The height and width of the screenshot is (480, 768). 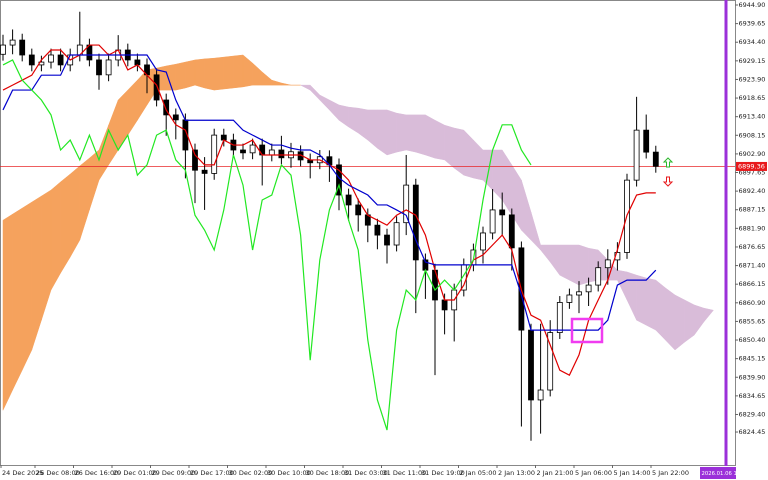 What do you see at coordinates (97, 473) in the screenshot?
I see `x-tick-label: 26 Dec 16:00` at bounding box center [97, 473].